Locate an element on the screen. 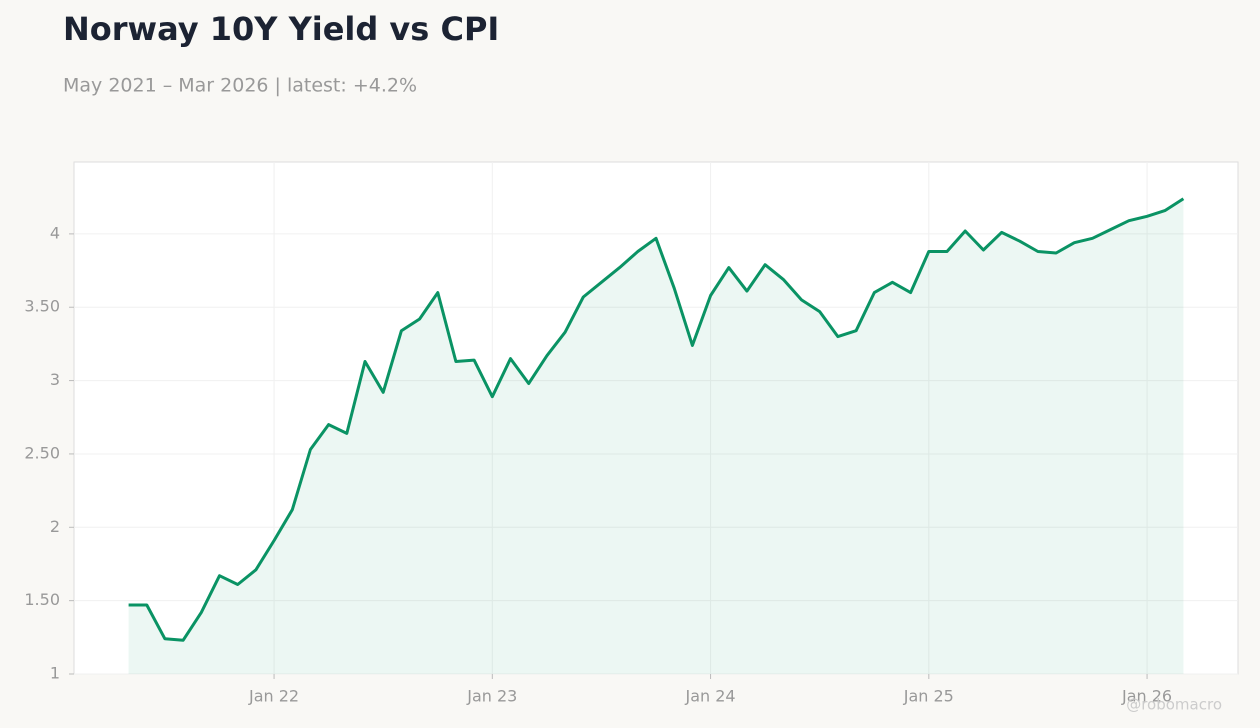 This screenshot has width=1260, height=728. x-tick-label: Jan 25 is located at coordinates (928, 696).